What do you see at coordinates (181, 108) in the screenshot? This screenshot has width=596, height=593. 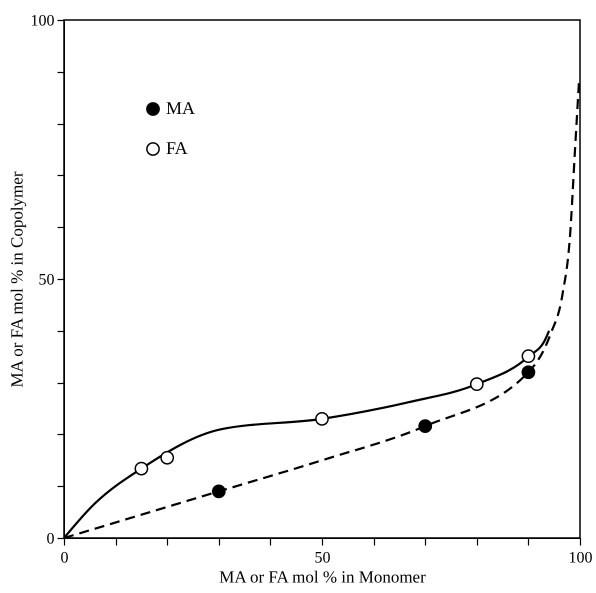 I see `legend-label: MA` at bounding box center [181, 108].